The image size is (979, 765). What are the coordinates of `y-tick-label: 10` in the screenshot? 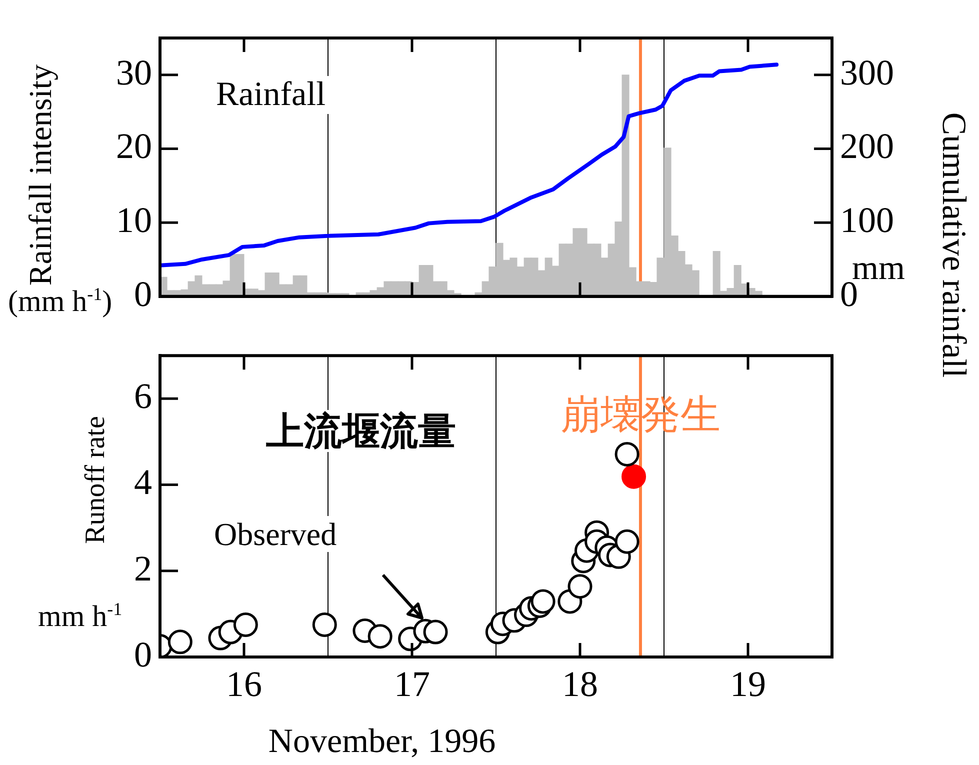 It's located at (134, 220).